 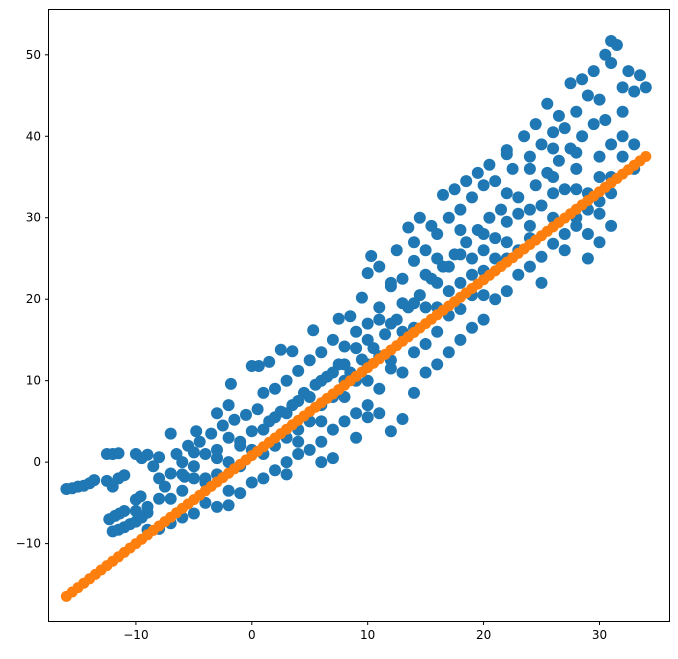 What do you see at coordinates (32, 299) in the screenshot?
I see `y-axis-ticks: −10 0 10 20 30 40 50` at bounding box center [32, 299].